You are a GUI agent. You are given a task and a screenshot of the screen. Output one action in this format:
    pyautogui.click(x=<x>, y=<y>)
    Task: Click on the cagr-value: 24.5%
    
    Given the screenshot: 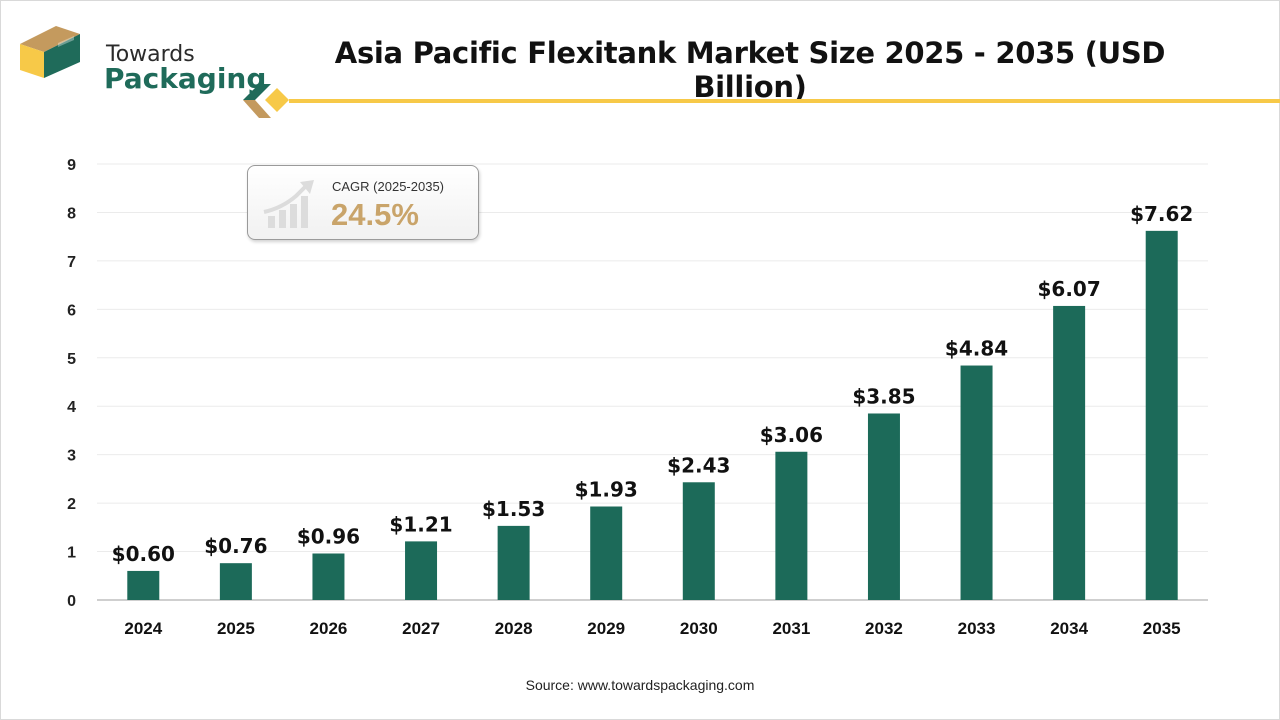 What is the action you would take?
    pyautogui.click(x=375, y=214)
    